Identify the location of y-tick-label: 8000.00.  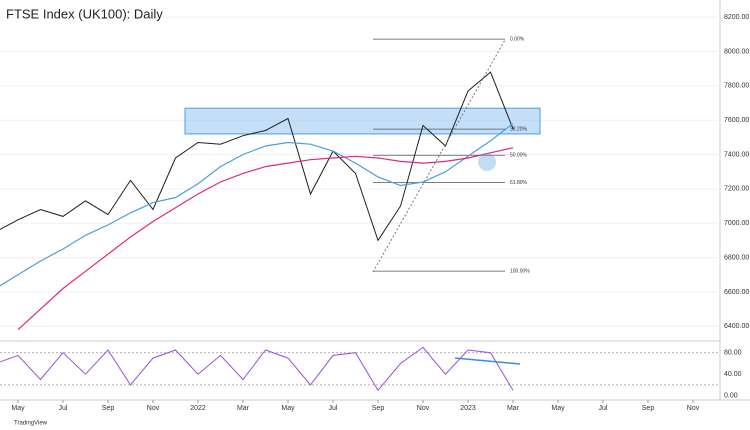
(736, 51).